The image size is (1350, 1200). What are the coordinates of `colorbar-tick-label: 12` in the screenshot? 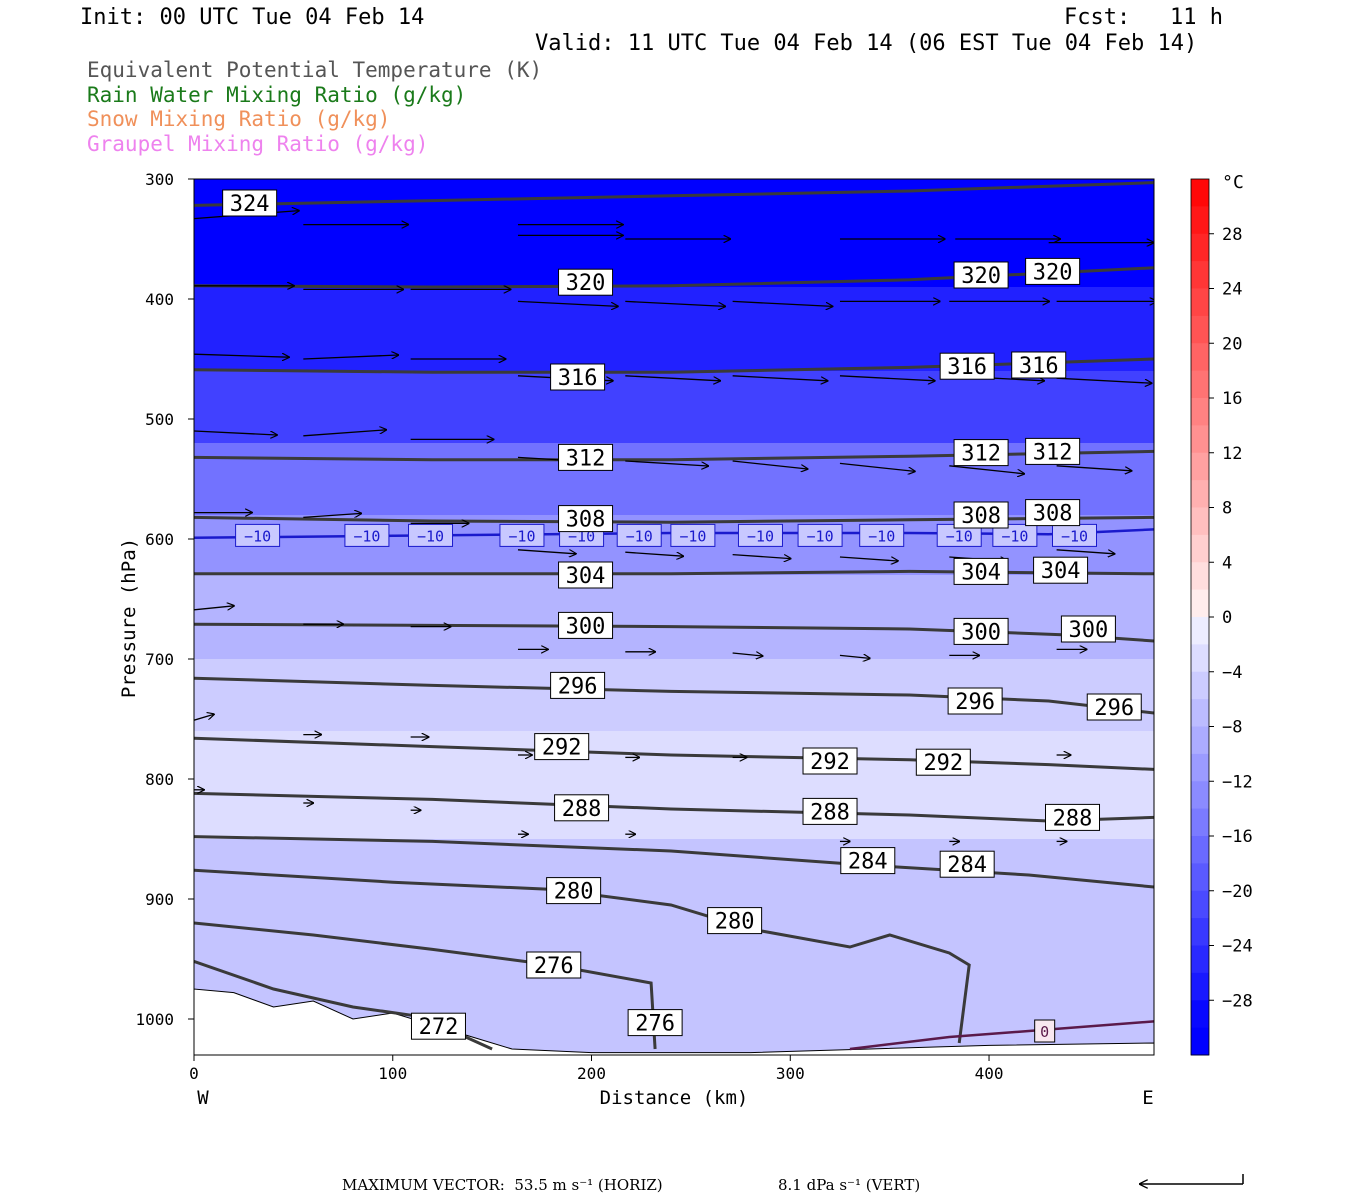 It's located at (1232, 454).